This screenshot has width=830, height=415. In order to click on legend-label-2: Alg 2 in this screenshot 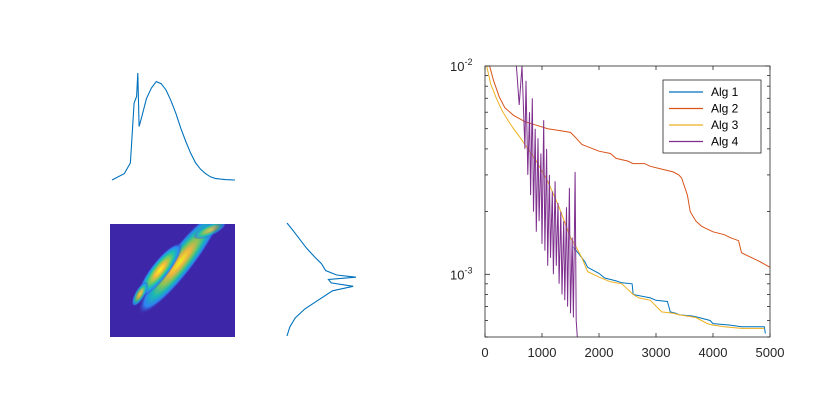, I will do `click(725, 109)`.